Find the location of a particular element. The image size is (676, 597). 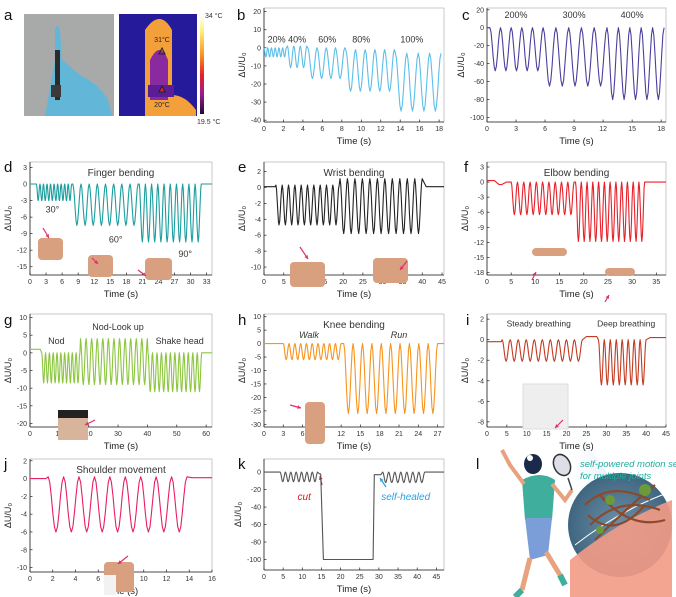

annotation-label: 200% is located at coordinates (516, 15).